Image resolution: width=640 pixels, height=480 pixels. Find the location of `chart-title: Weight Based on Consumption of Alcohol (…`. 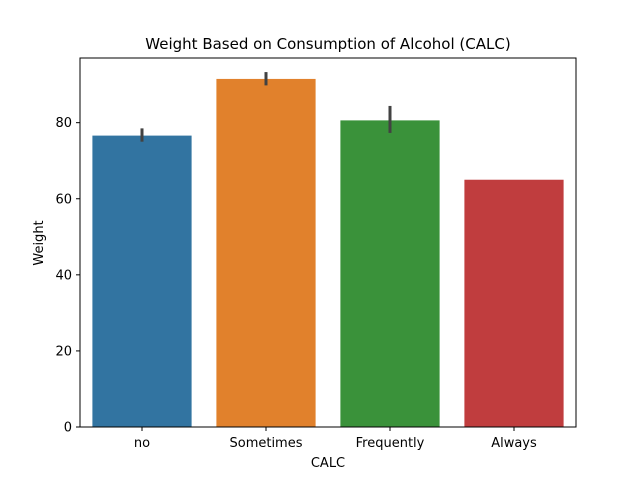

chart-title: Weight Based on Consumption of Alcohol (… is located at coordinates (327, 44).